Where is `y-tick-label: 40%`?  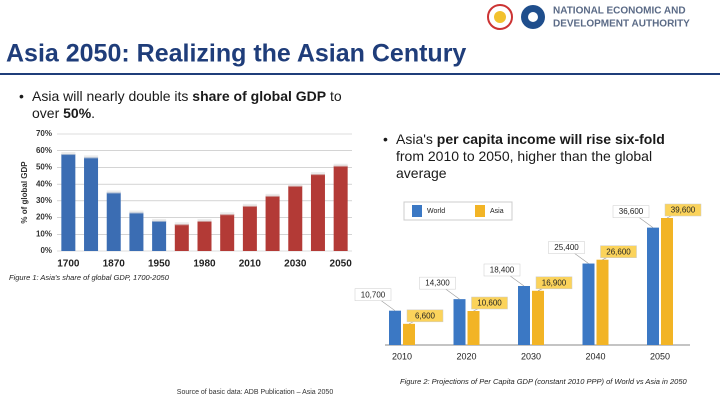
y-tick-label: 40% is located at coordinates (44, 183).